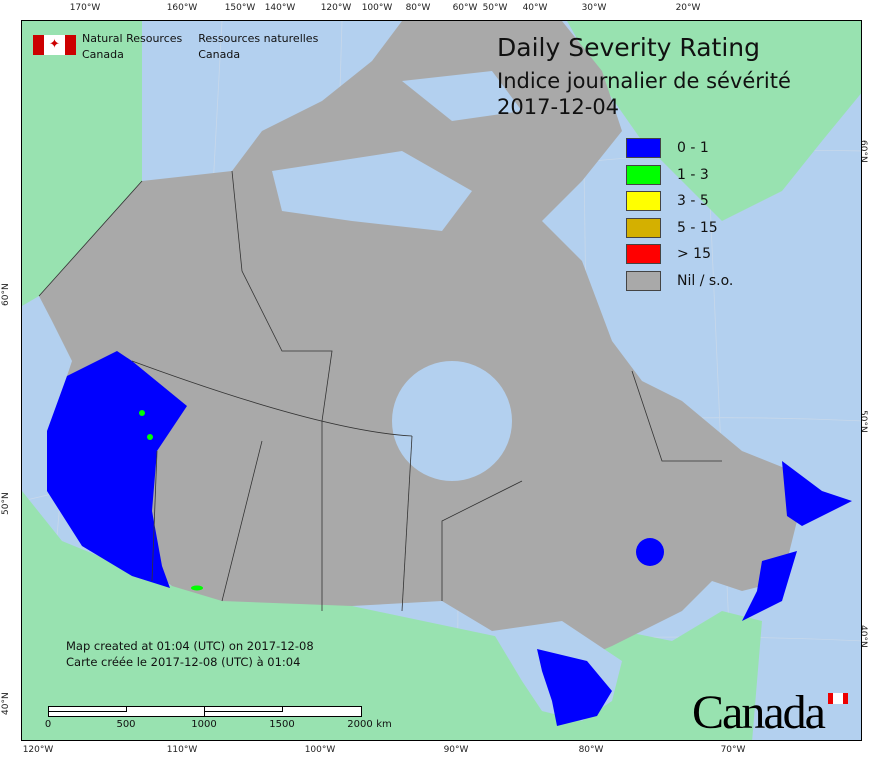  What do you see at coordinates (6, 294) in the screenshot?
I see `left-tick: 60°N` at bounding box center [6, 294].